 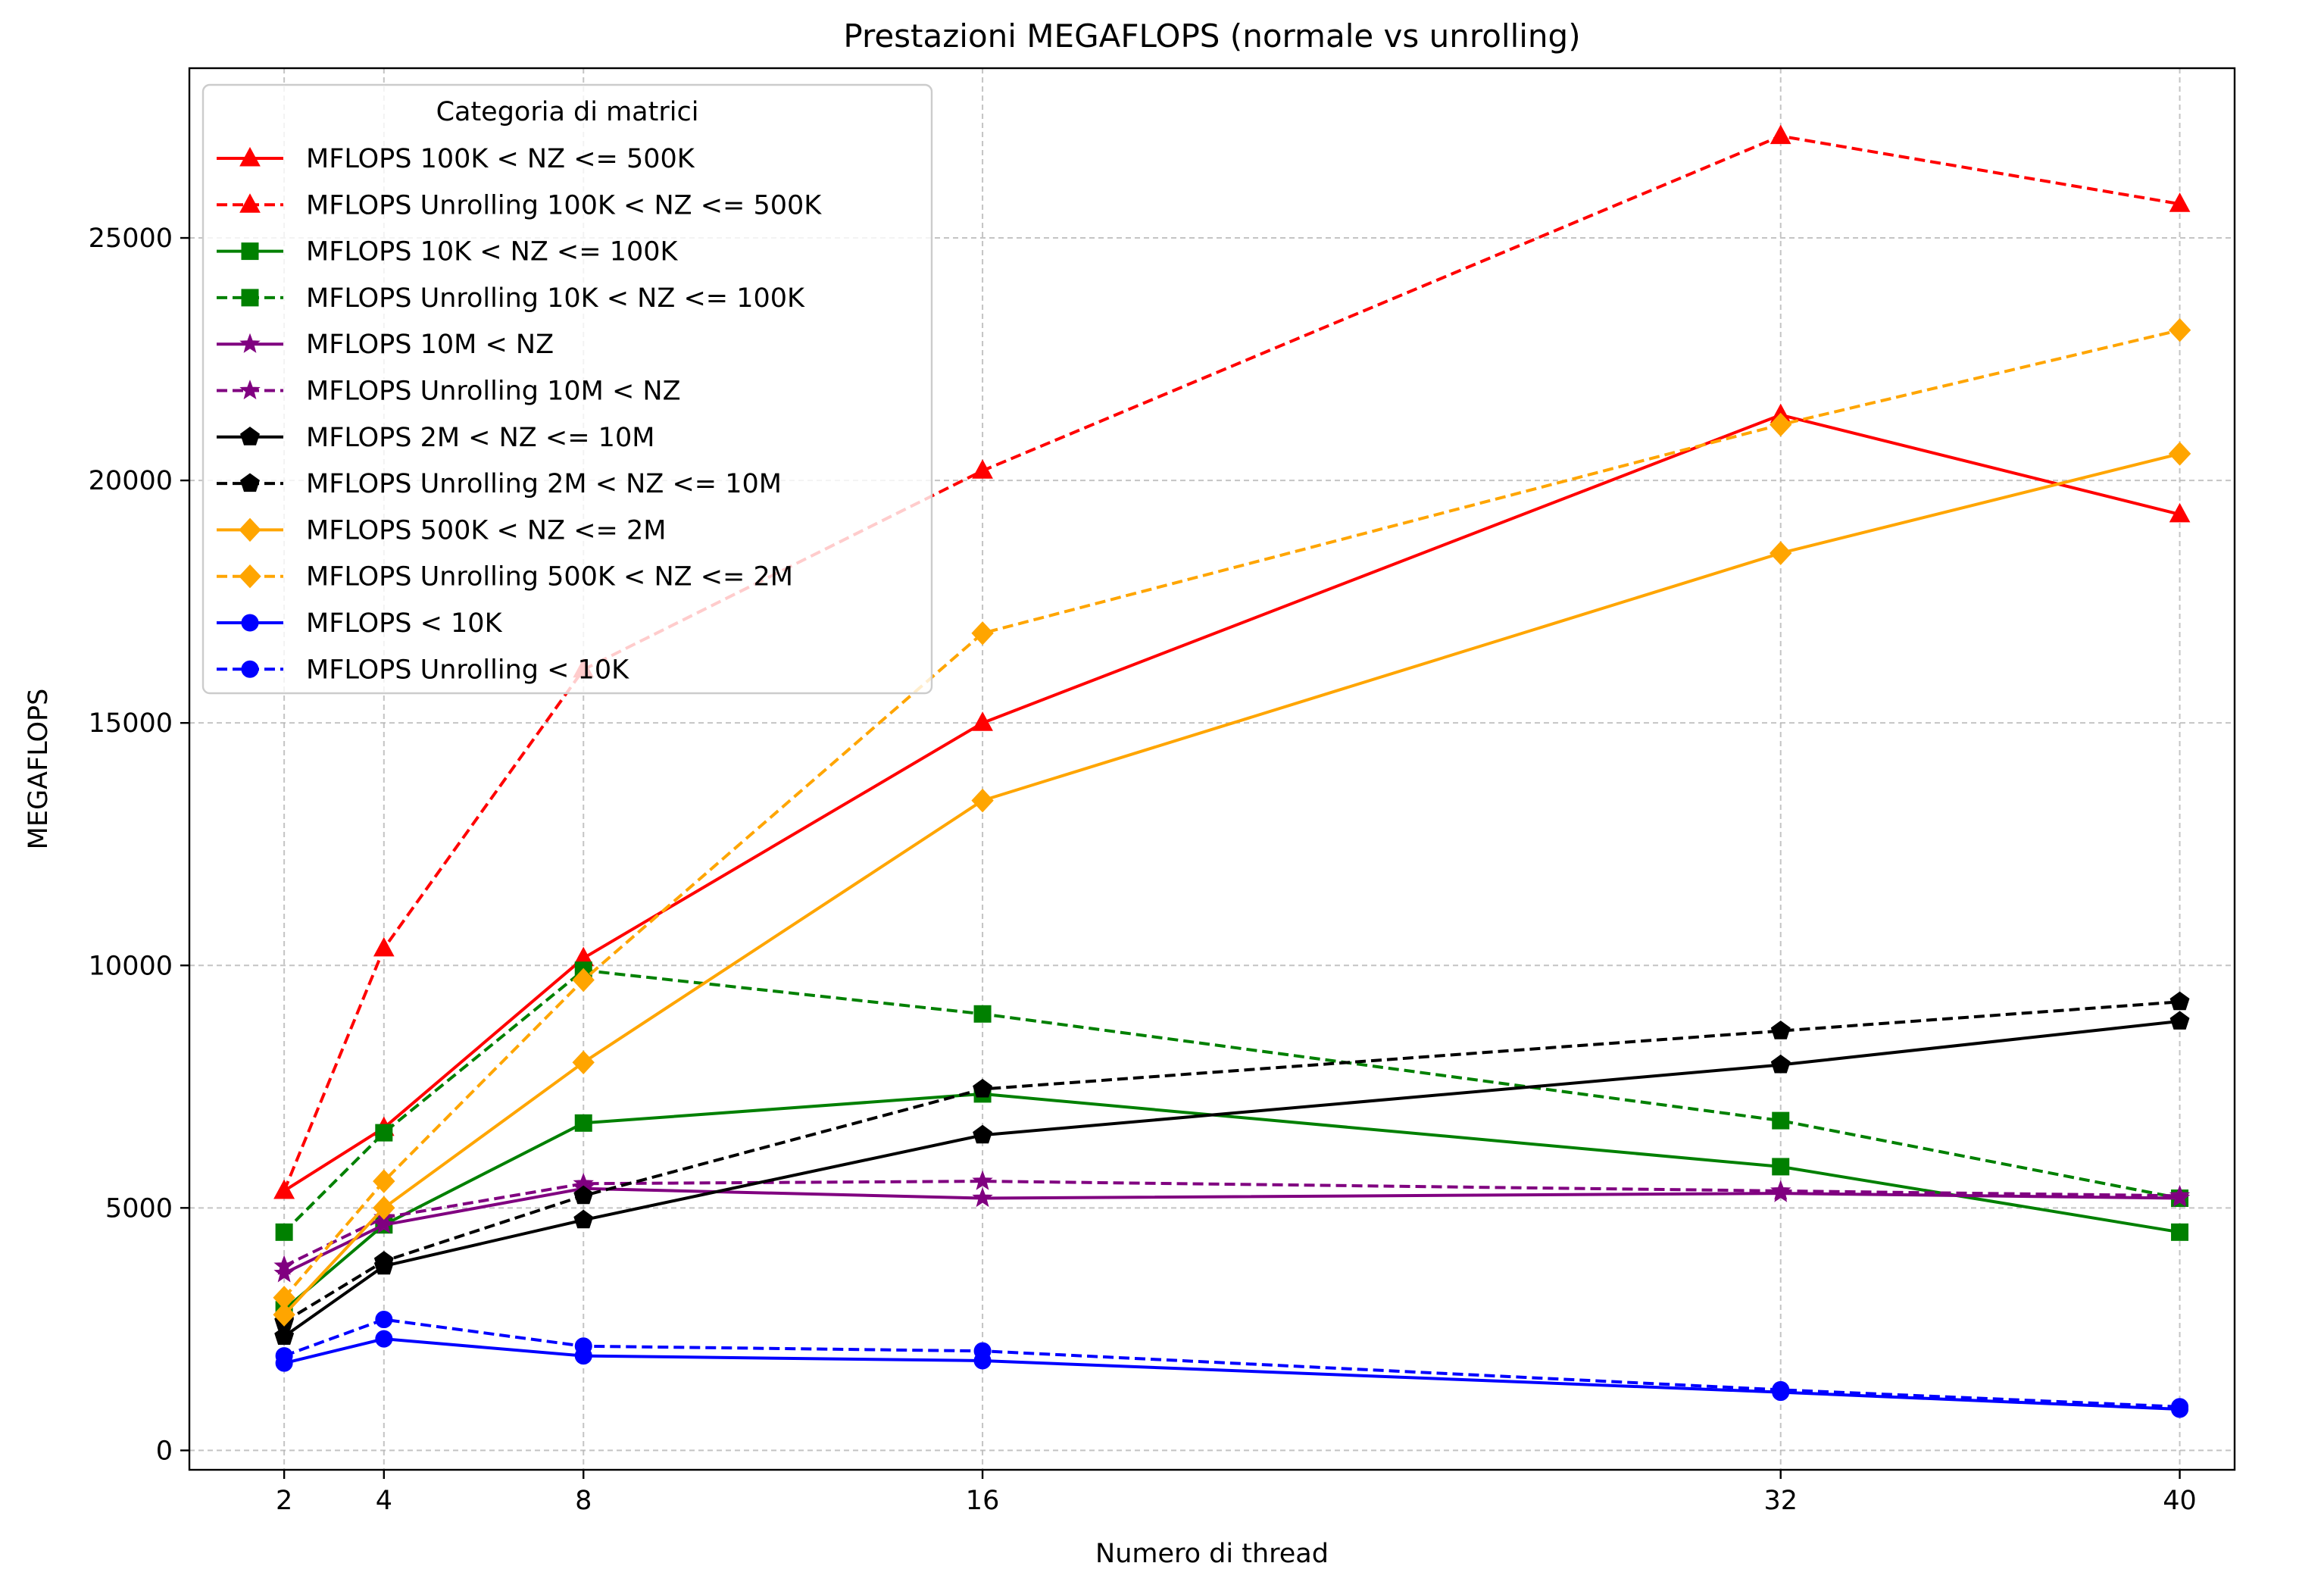 What do you see at coordinates (500, 159) in the screenshot?
I see `legend-label: MFLOPS 100K < NZ <= 500K` at bounding box center [500, 159].